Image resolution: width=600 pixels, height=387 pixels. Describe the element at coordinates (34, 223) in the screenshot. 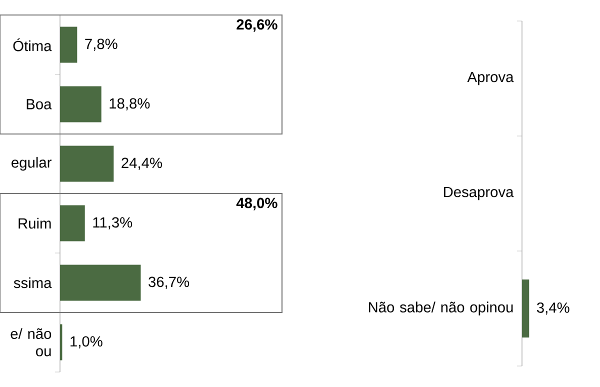

I see `y-tick-label: Ruim` at that location.